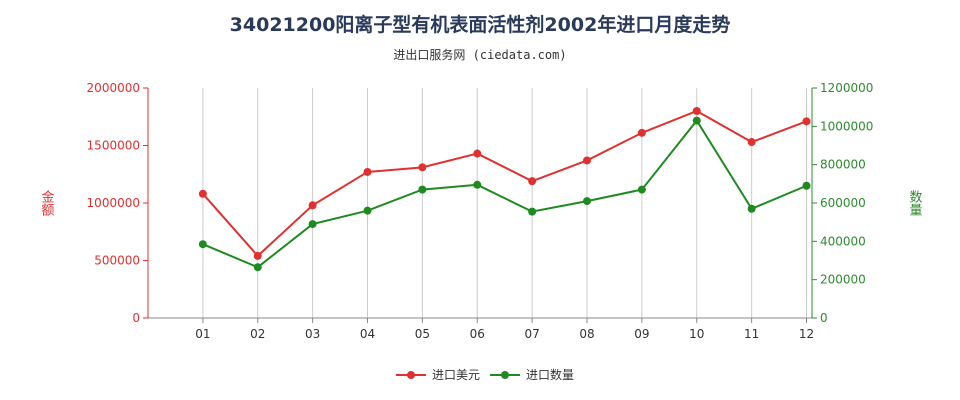 This screenshot has height=400, width=960. What do you see at coordinates (696, 334) in the screenshot?
I see `x-tick-label: 10` at bounding box center [696, 334].